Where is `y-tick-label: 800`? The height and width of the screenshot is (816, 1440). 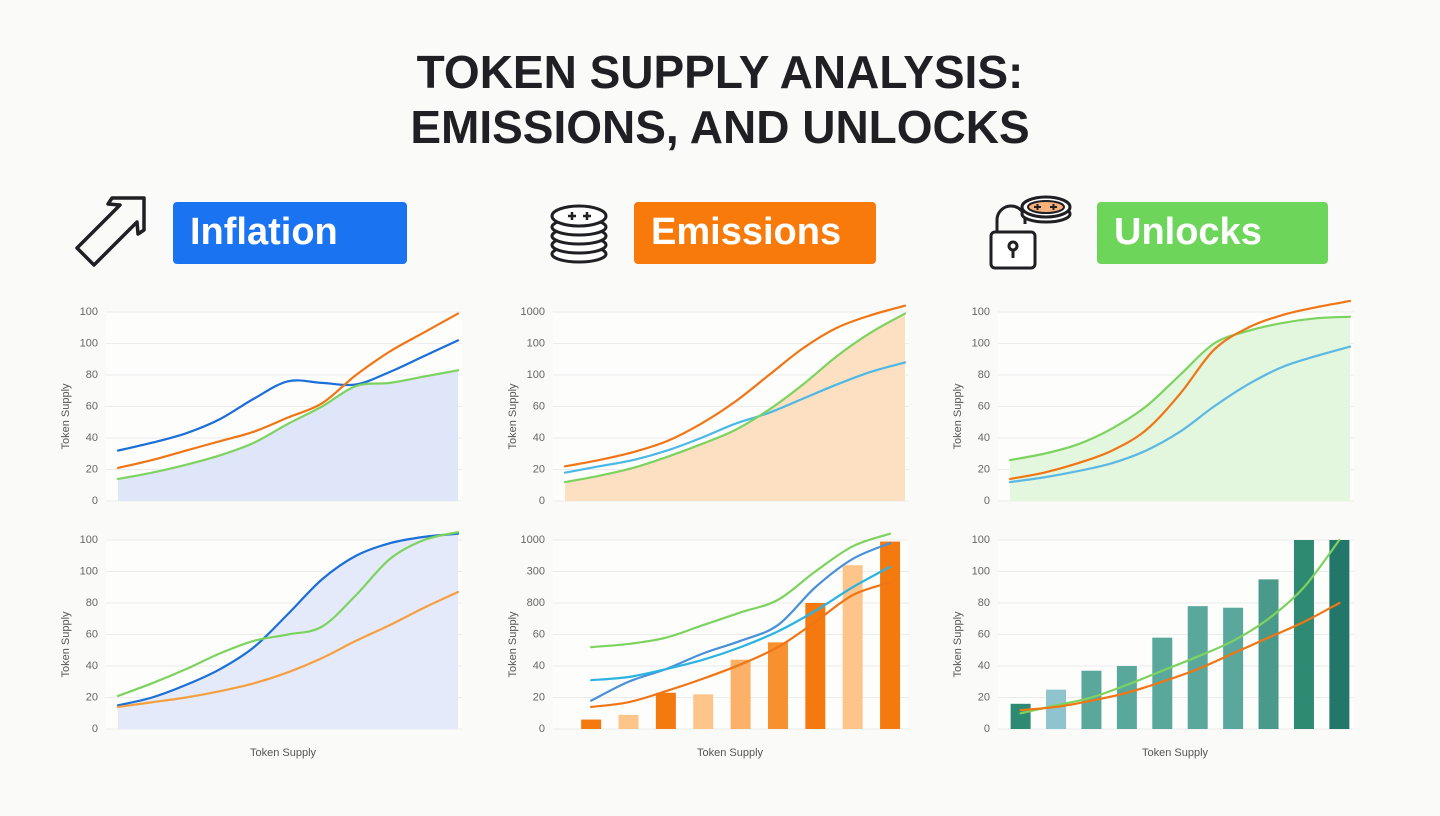 y-tick-label: 800 is located at coordinates (536, 603).